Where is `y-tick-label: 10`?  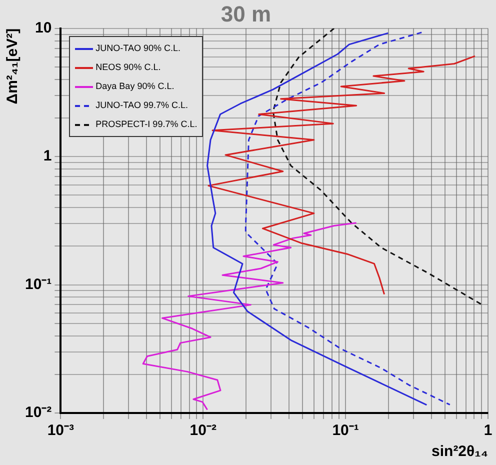
y-tick-label: 10 is located at coordinates (43, 28).